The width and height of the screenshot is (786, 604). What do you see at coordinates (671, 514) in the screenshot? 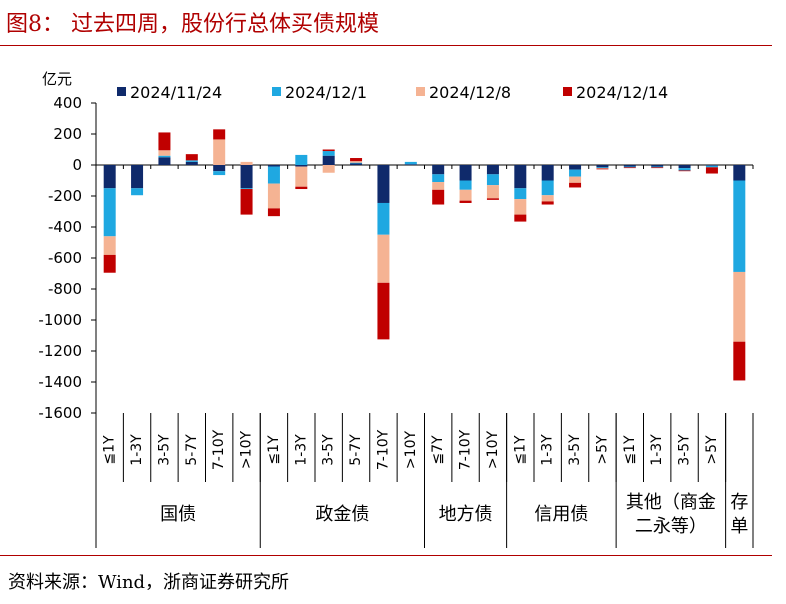
I see `group-label: 其他（商金二永等）` at bounding box center [671, 514].